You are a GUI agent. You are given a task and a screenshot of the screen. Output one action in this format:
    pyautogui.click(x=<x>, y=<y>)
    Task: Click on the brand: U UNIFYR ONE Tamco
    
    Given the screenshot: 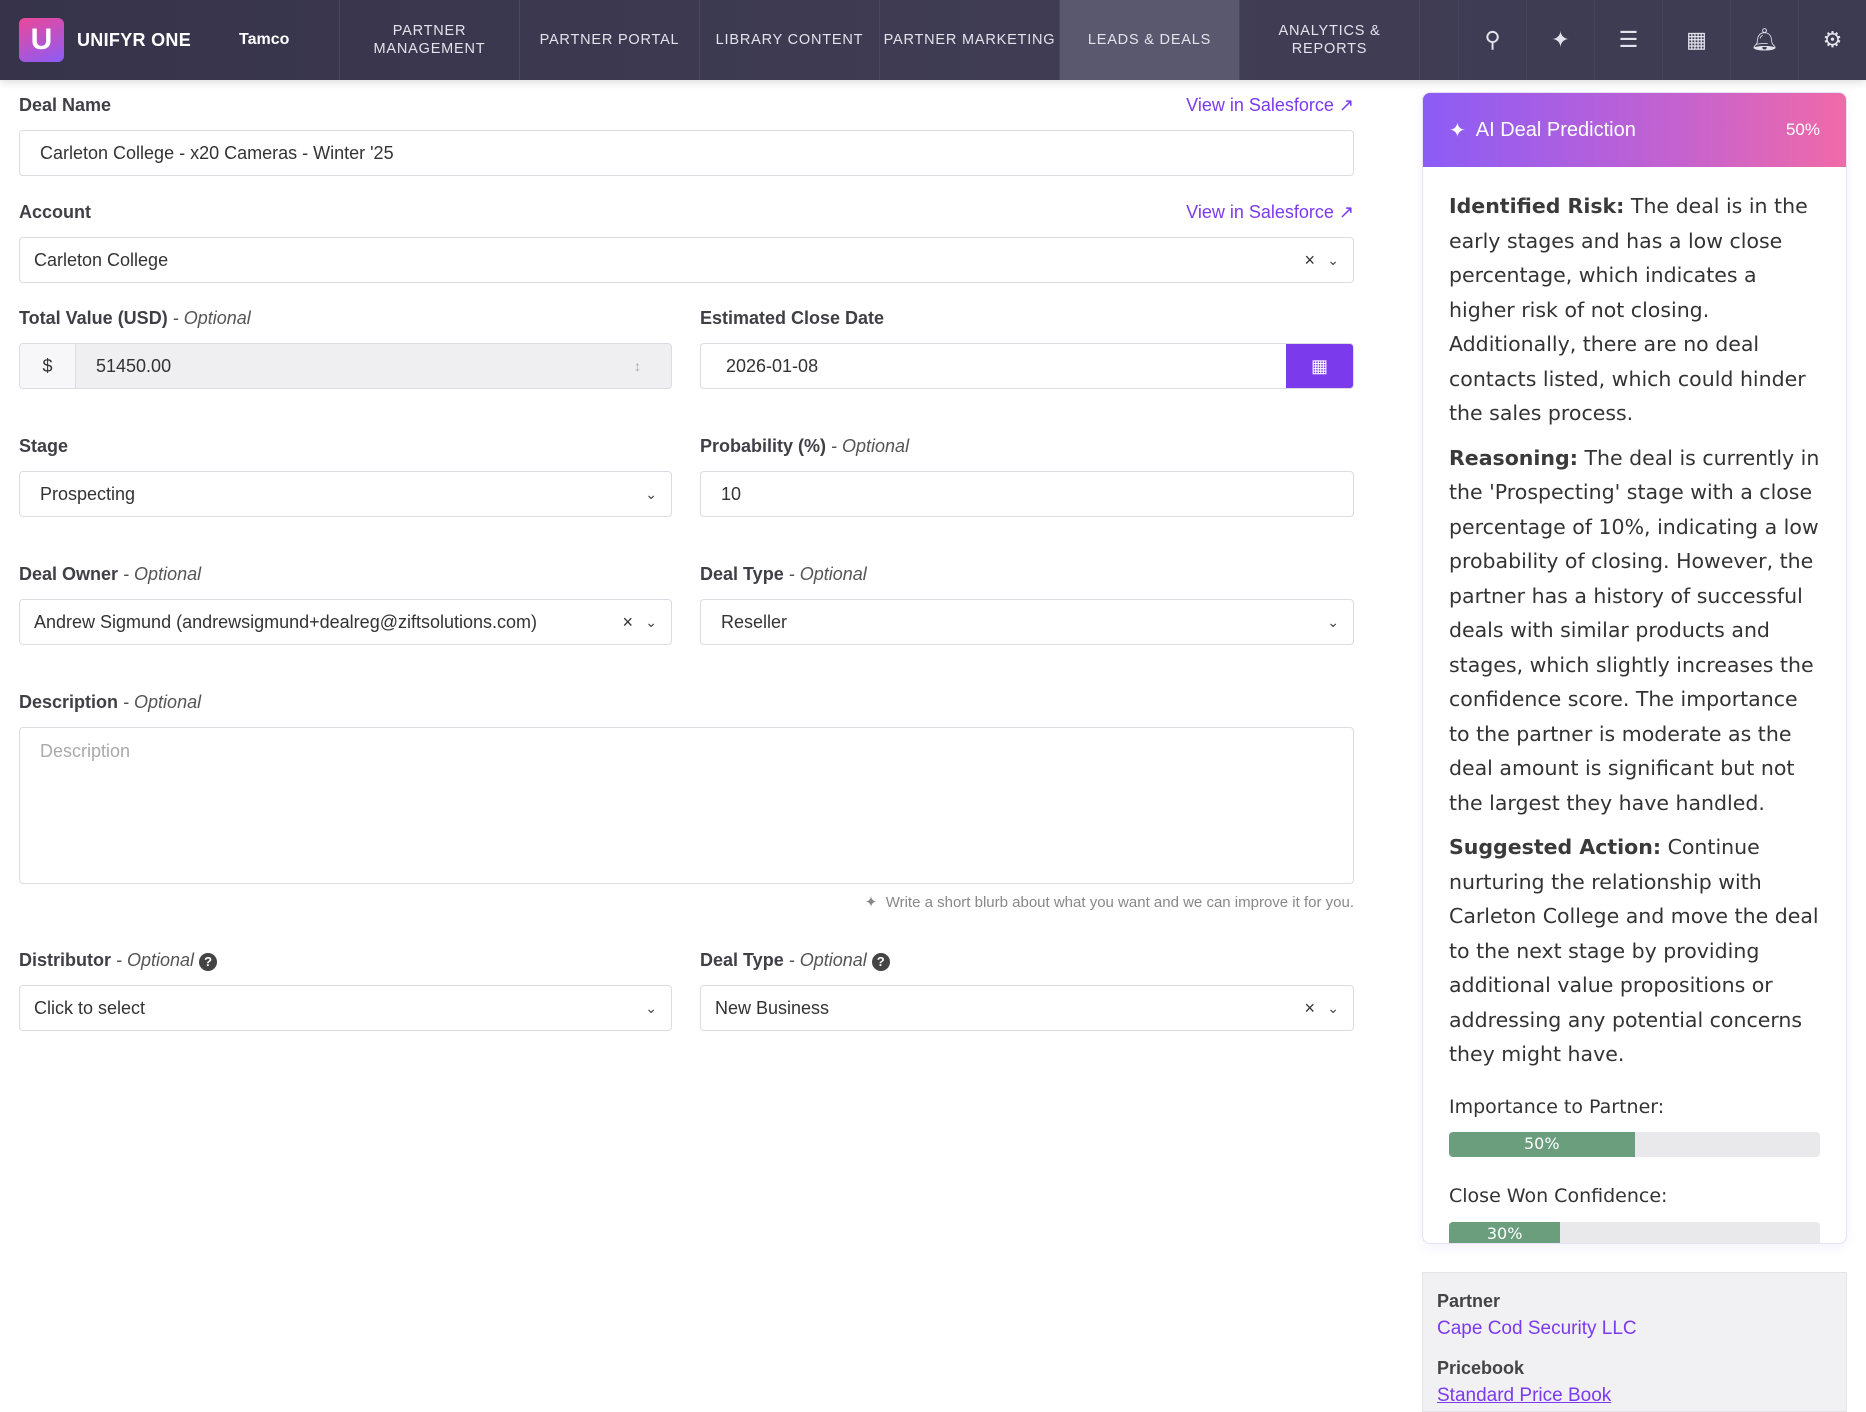 What is the action you would take?
    pyautogui.click(x=170, y=40)
    